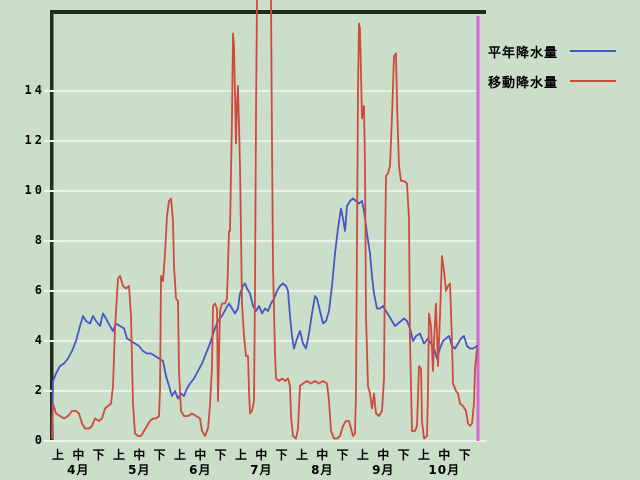 The height and width of the screenshot is (480, 640). I want to click on frame-left-border, so click(52, 225).